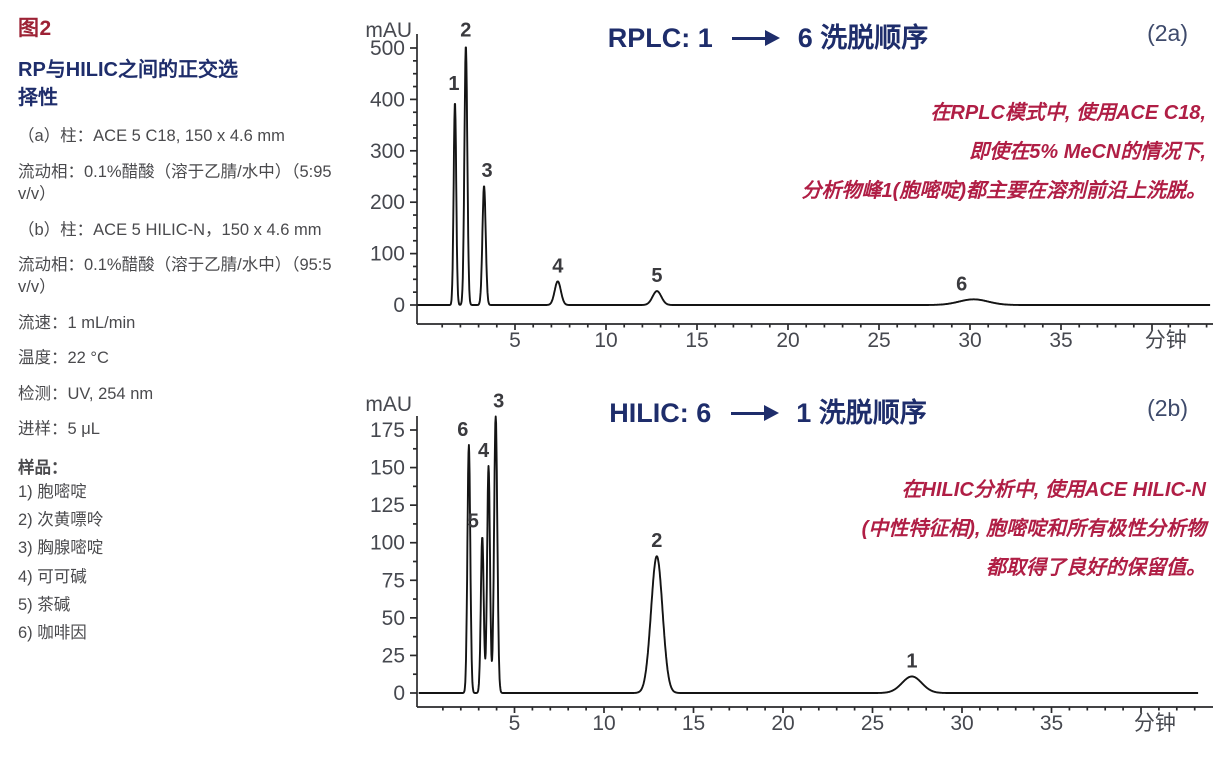  What do you see at coordinates (863, 38) in the screenshot?
I see `chart-title-suffix: 6 洗脱顺序` at bounding box center [863, 38].